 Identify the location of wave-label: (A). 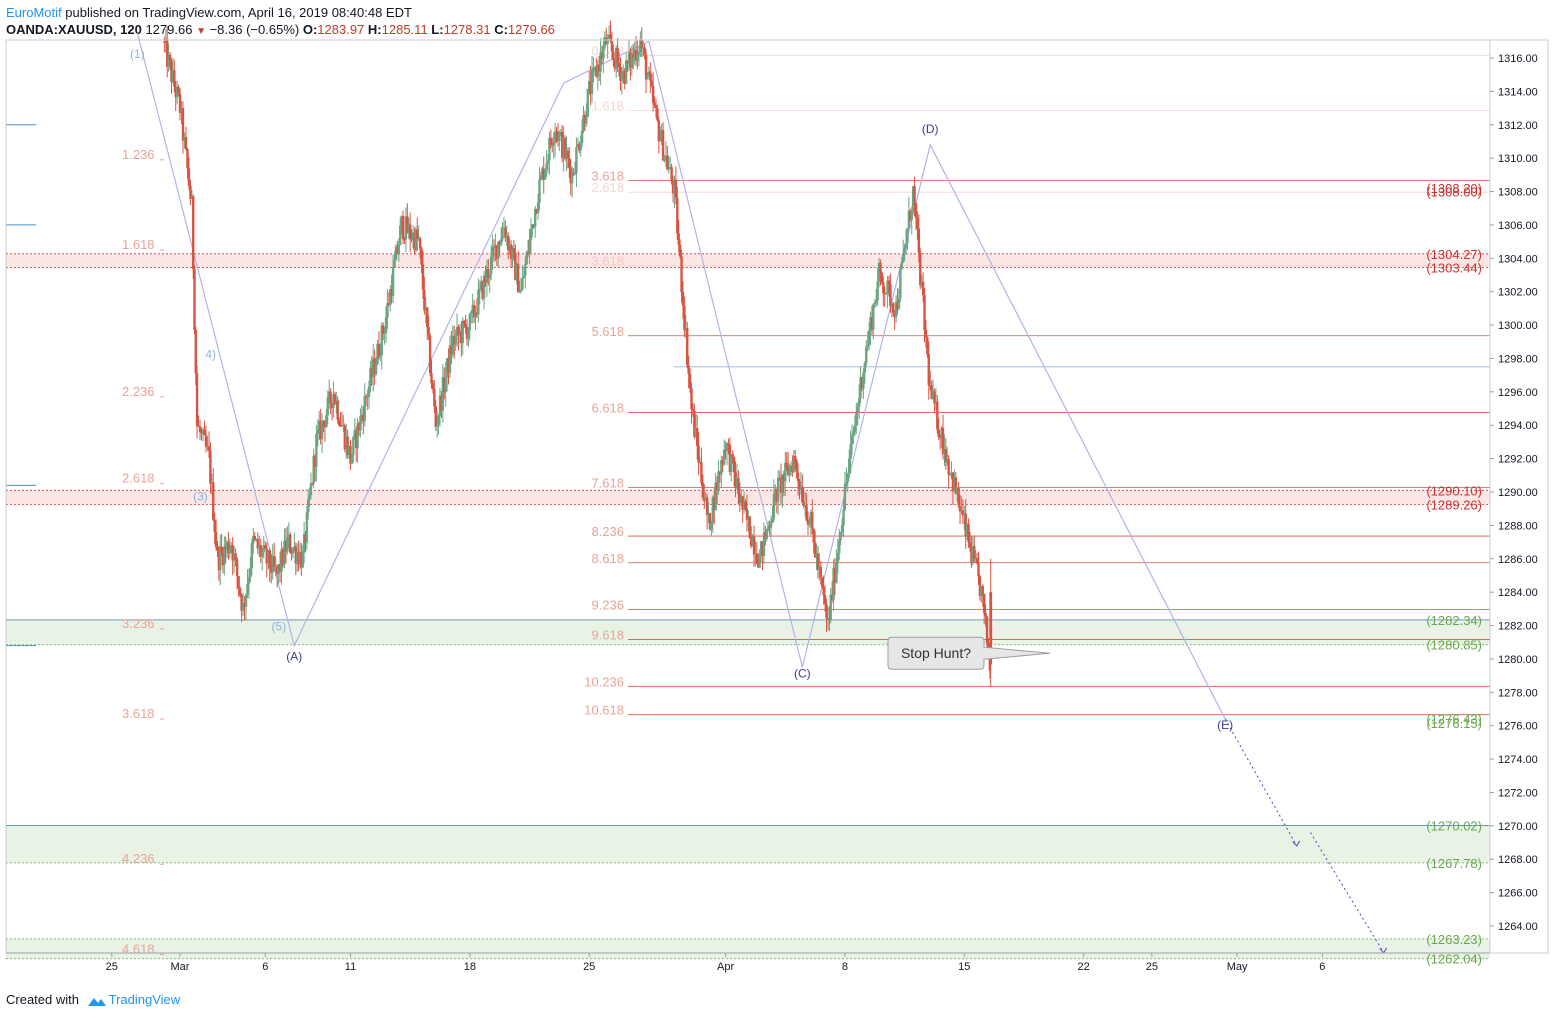
(294, 657).